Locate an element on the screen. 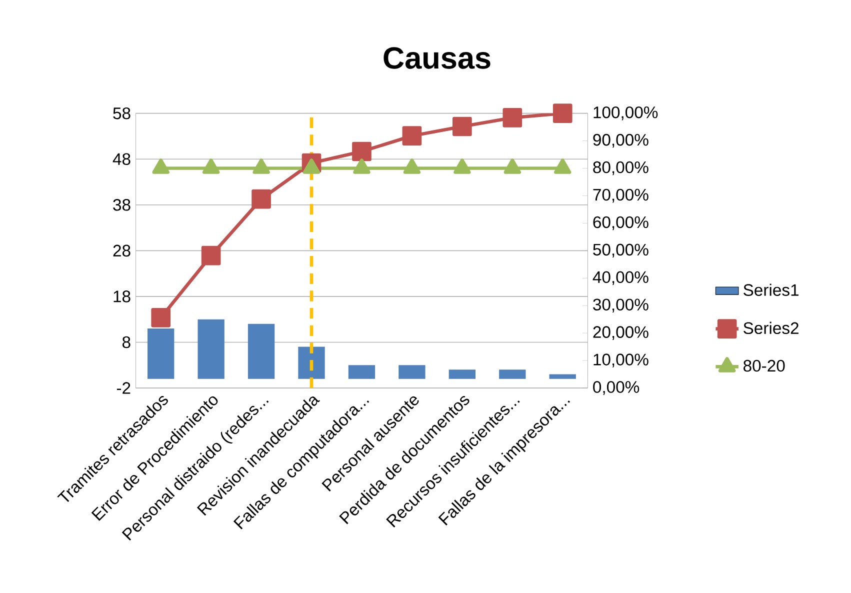 Image resolution: width=851 pixels, height=593 pixels. legend-label: Series1 is located at coordinates (771, 290).